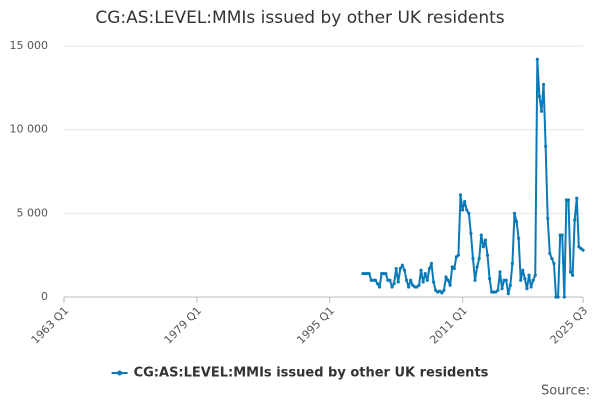 Image resolution: width=600 pixels, height=400 pixels. What do you see at coordinates (33, 212) in the screenshot?
I see `y-tick-label: 5 000` at bounding box center [33, 212].